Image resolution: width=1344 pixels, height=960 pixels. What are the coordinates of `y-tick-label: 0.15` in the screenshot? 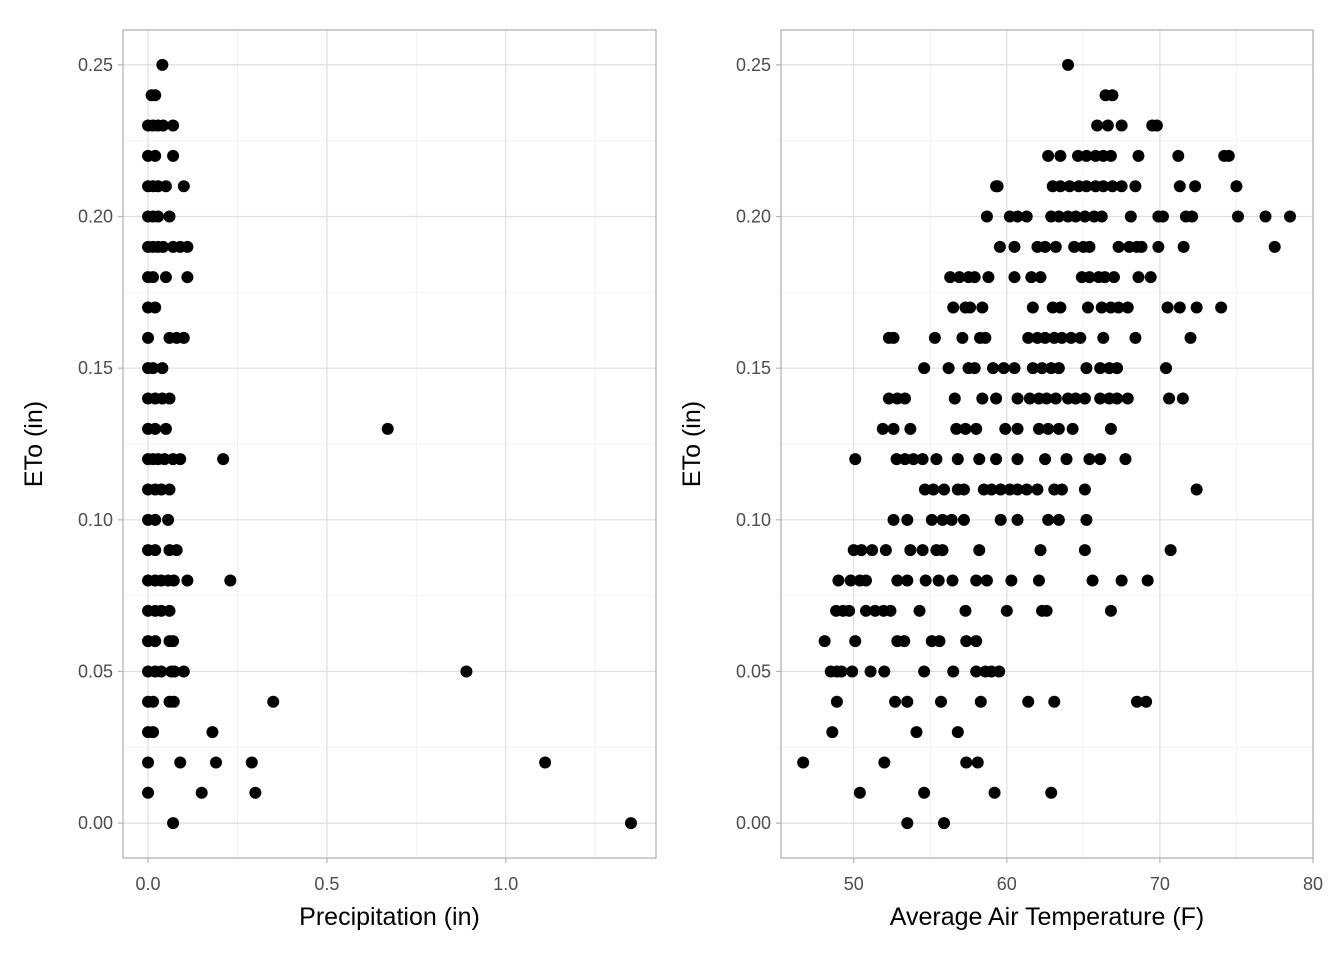 It's located at (95, 368).